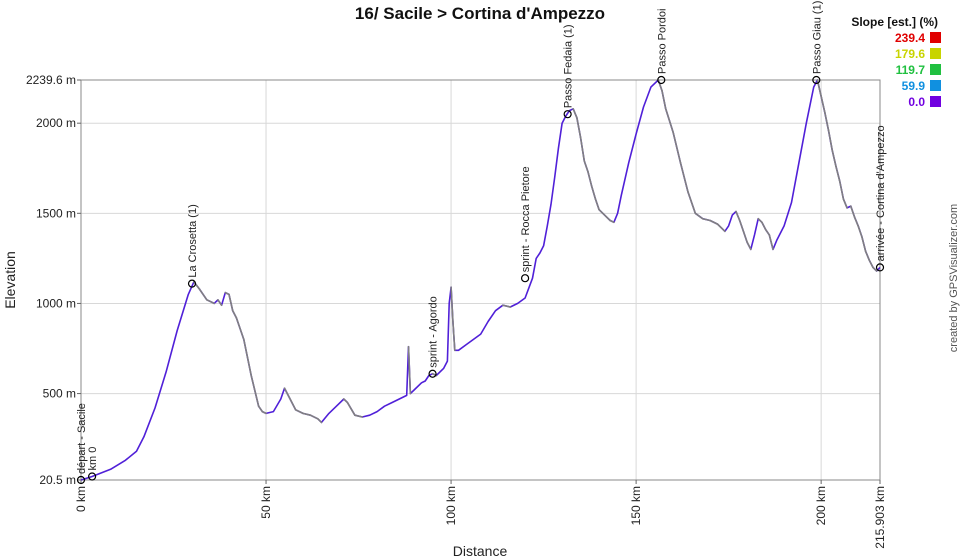 The width and height of the screenshot is (960, 560). Describe the element at coordinates (266, 502) in the screenshot. I see `x-tick-label: 50 km` at that location.